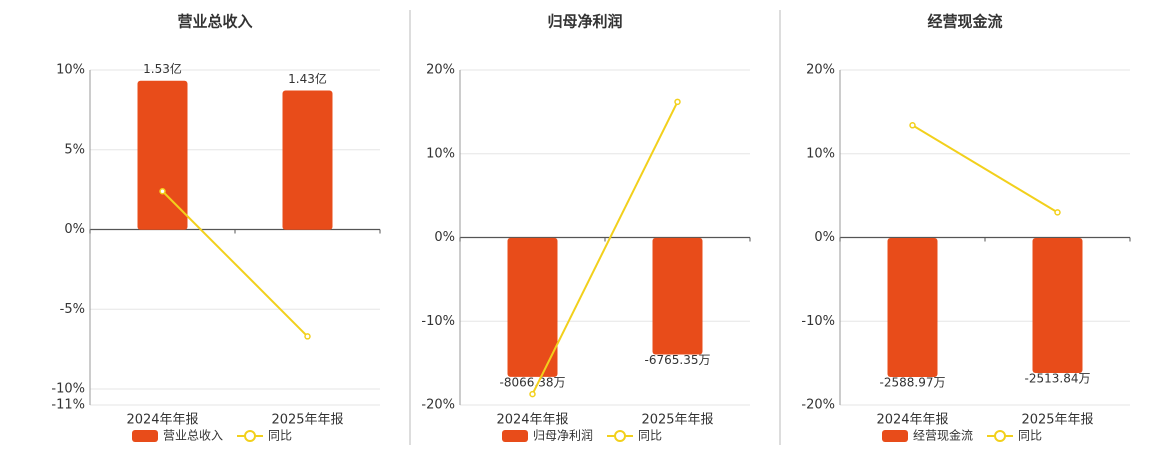  Describe the element at coordinates (162, 68) in the screenshot. I see `data-label: 1.53亿` at that location.